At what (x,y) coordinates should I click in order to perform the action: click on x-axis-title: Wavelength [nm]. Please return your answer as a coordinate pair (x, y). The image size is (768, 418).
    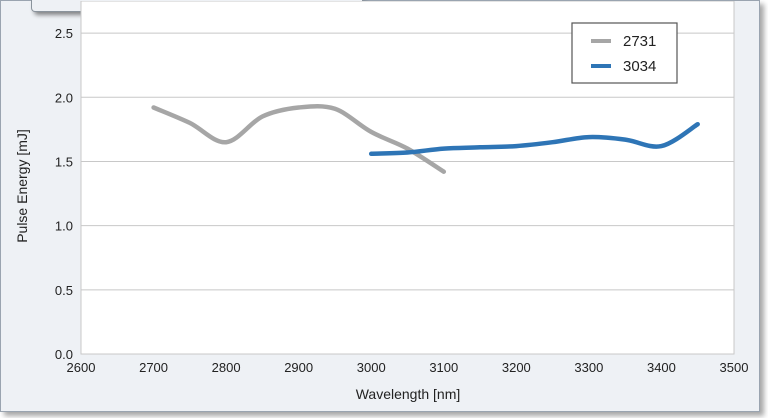
    Looking at the image, I should click on (408, 394).